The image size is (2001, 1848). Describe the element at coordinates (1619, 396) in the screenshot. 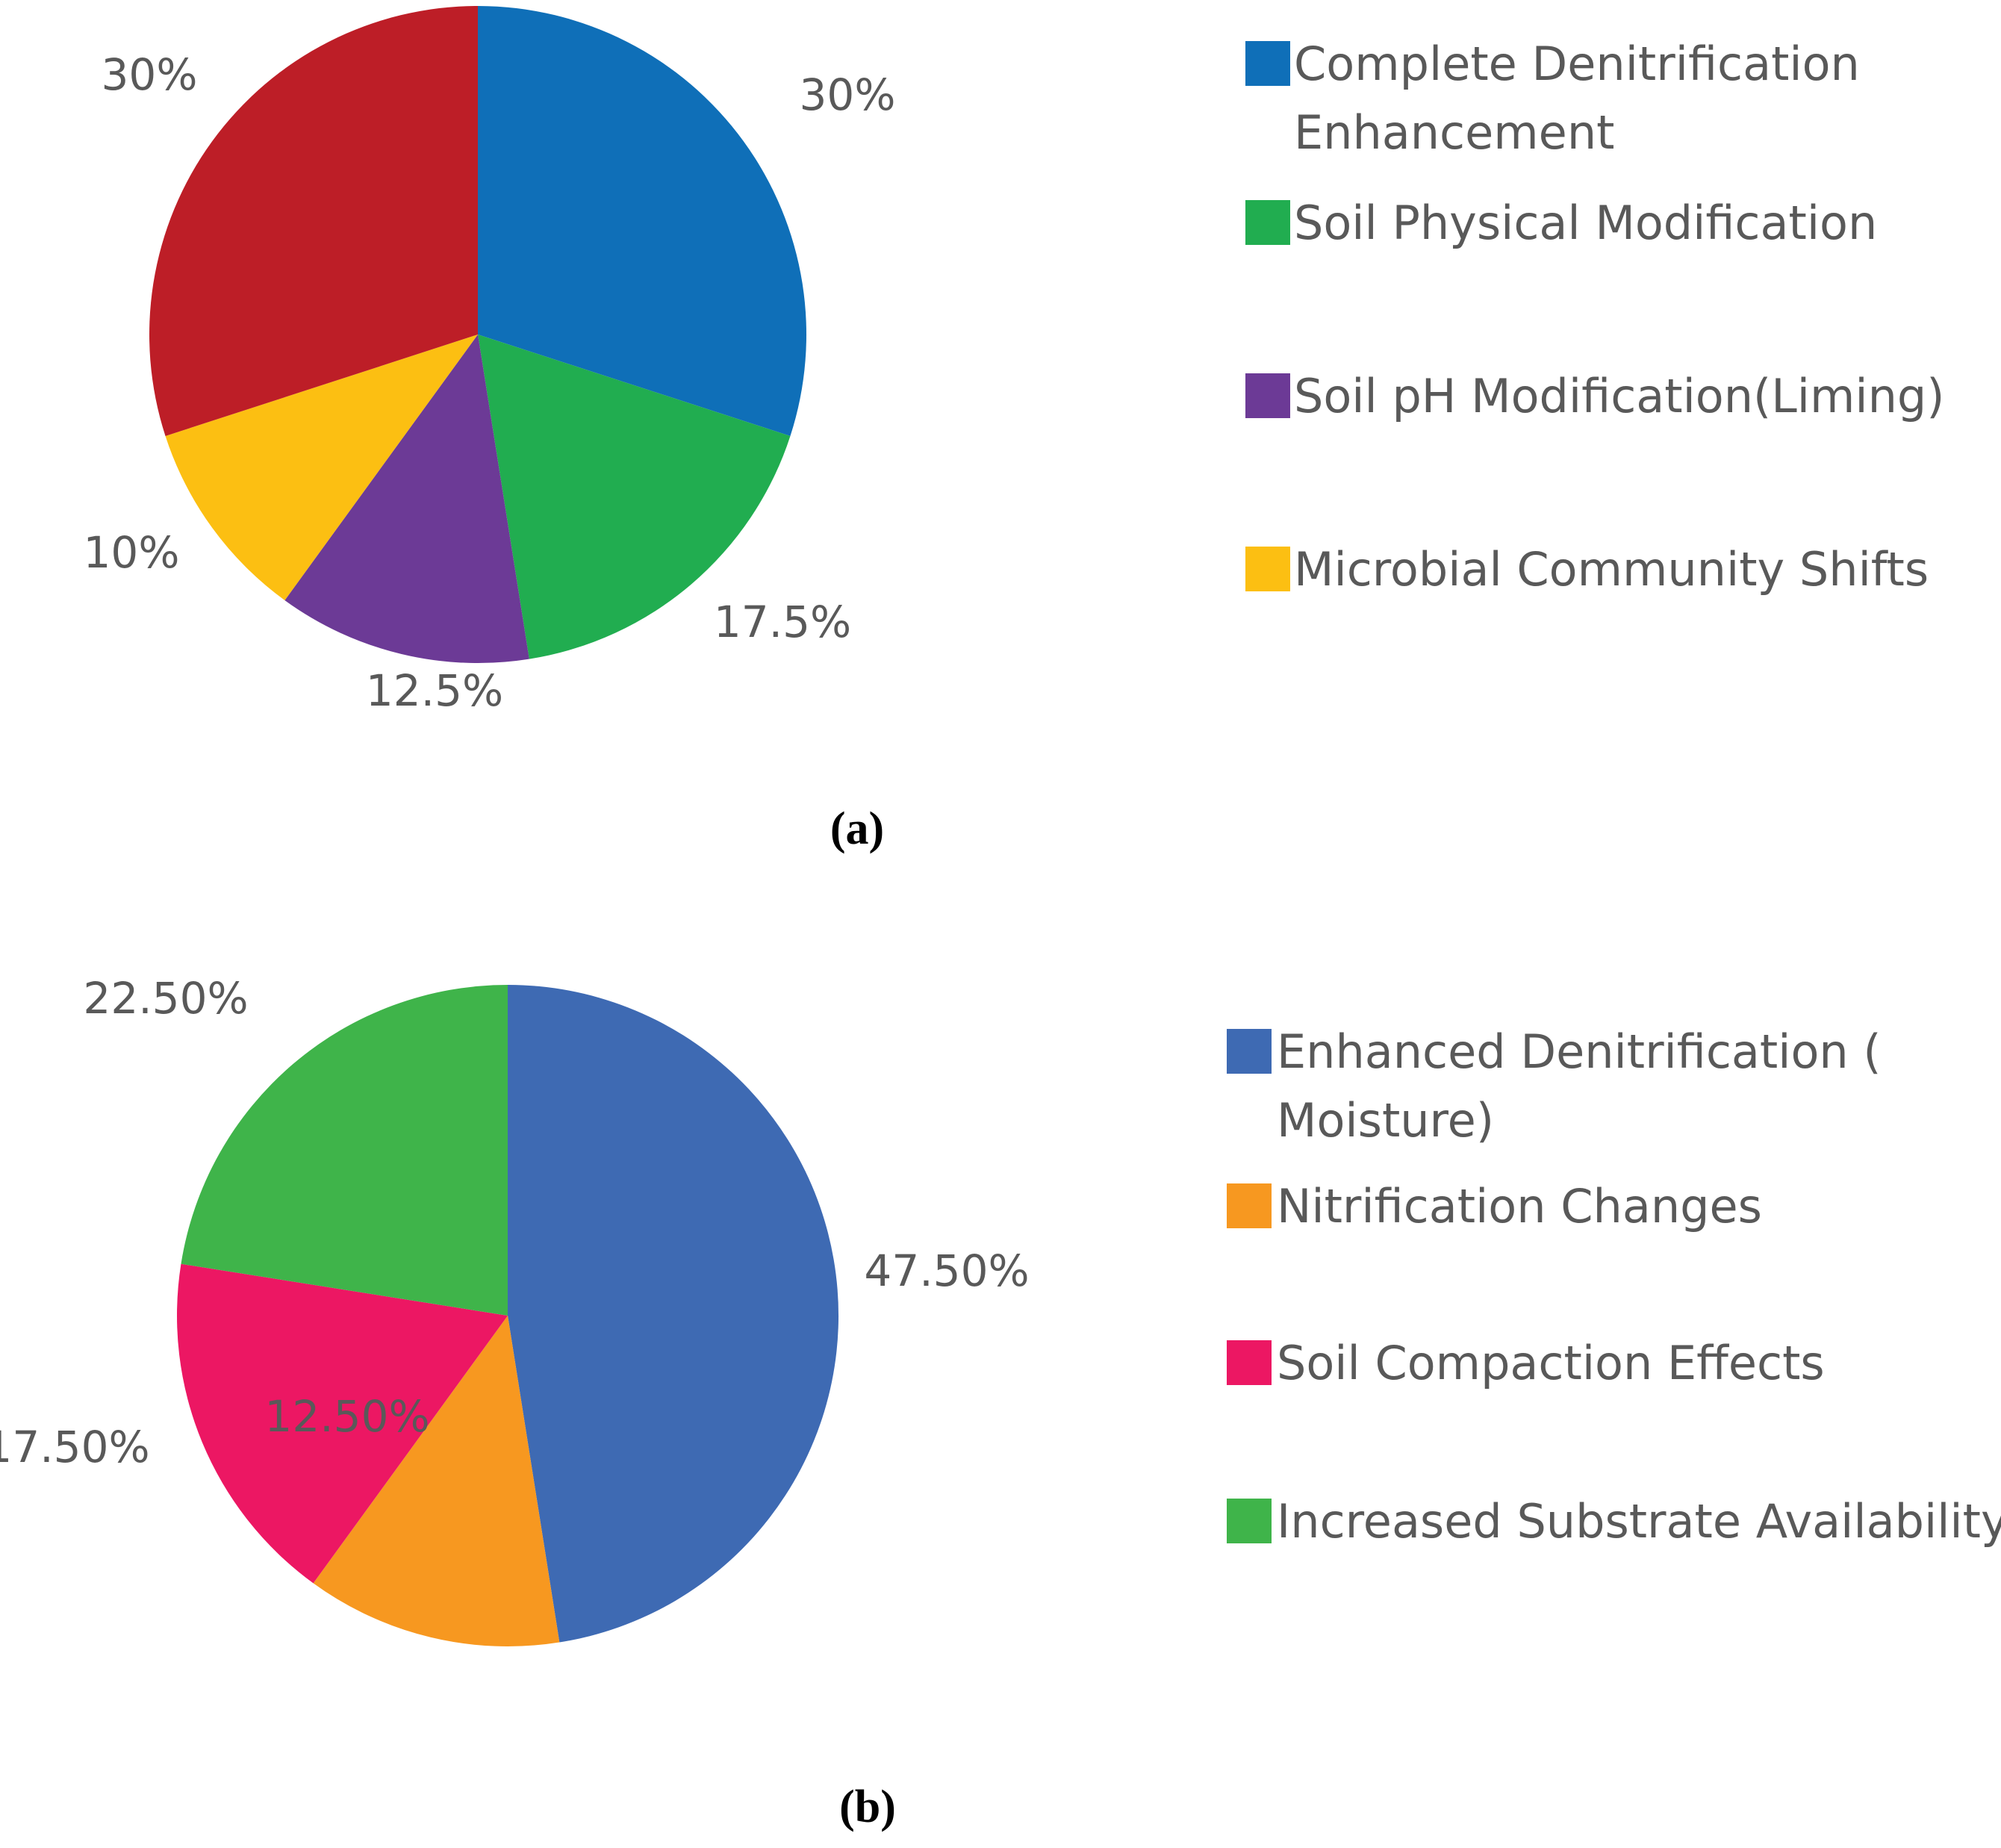

I see `legend-label: Soil pH Modification(Liming)` at that location.